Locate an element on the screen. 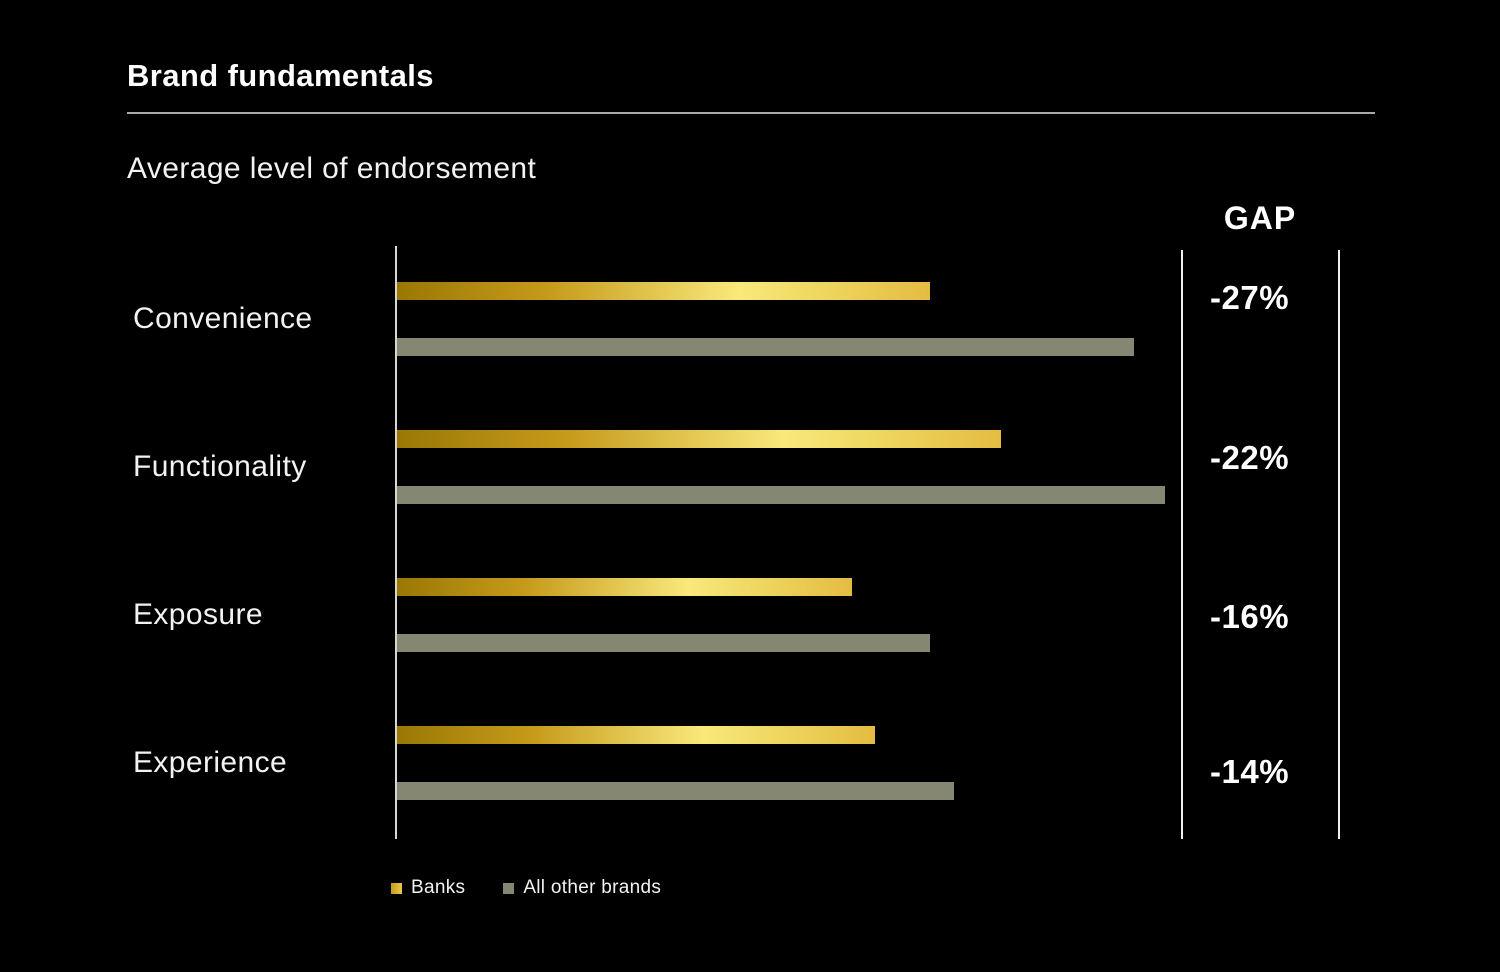 The width and height of the screenshot is (1500, 972). legend: Banks All other brands is located at coordinates (545, 888).